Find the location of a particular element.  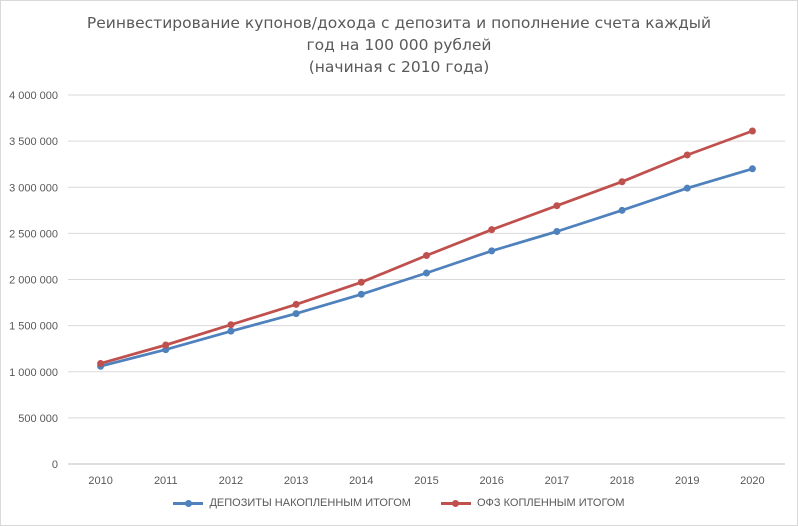

x-tick-label: 2015 is located at coordinates (426, 481).